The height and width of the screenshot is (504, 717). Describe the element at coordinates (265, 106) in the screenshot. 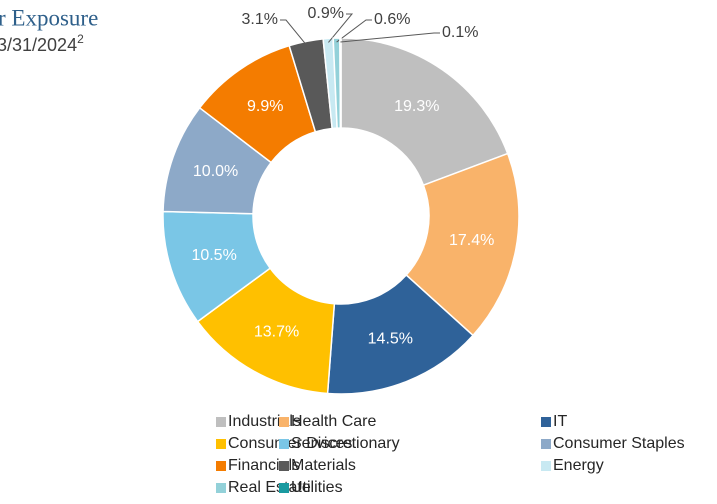

I see `data-label: 9.9%` at that location.